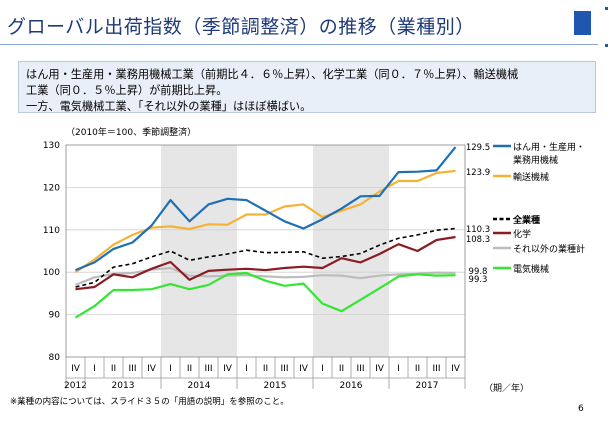 Image resolution: width=615 pixels, height=426 pixels. What do you see at coordinates (351, 386) in the screenshot?
I see `year-label: 2016` at bounding box center [351, 386].